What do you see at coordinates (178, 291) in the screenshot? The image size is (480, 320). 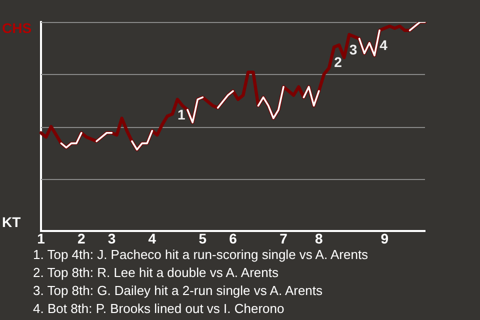 I see `text: 3. Top 8th: G. Dailey hit a 2-run single vs A. Arents` at bounding box center [178, 291].